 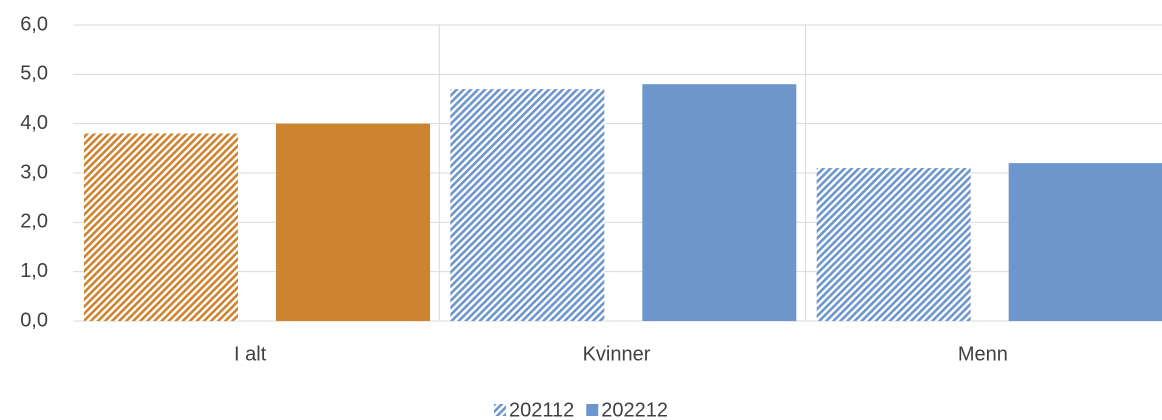 I want to click on y-tick-label: 0,0, so click(x=34, y=320).